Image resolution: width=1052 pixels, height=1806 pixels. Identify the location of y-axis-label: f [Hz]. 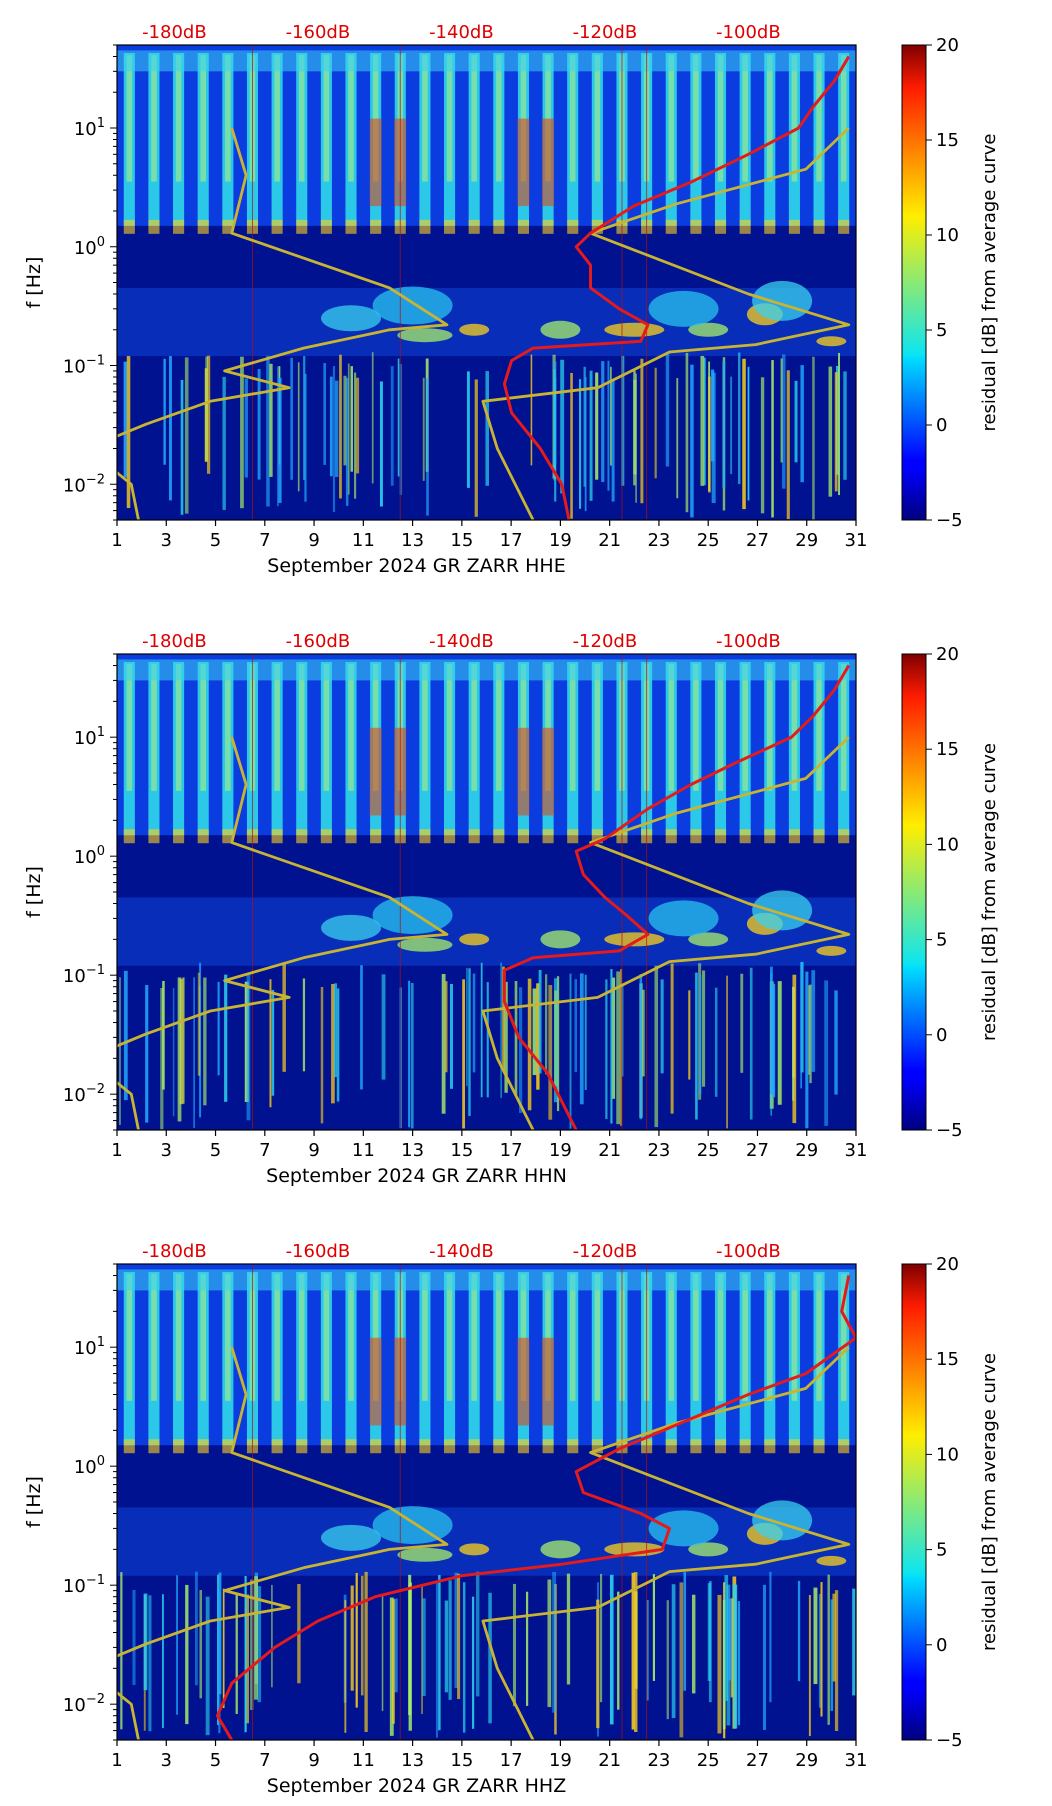
(34, 1502).